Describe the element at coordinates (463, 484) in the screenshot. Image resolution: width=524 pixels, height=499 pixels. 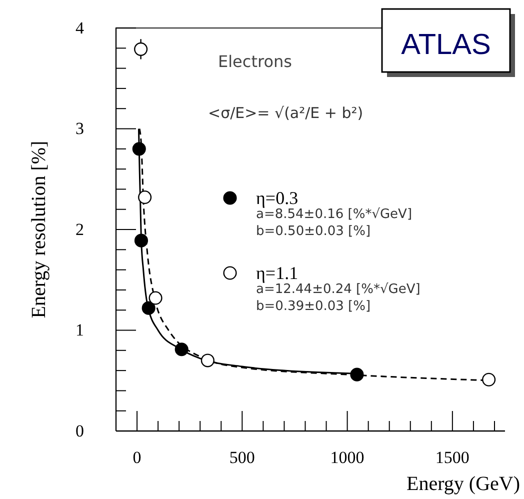
I see `x-axis-title: Energy (GeV)` at that location.